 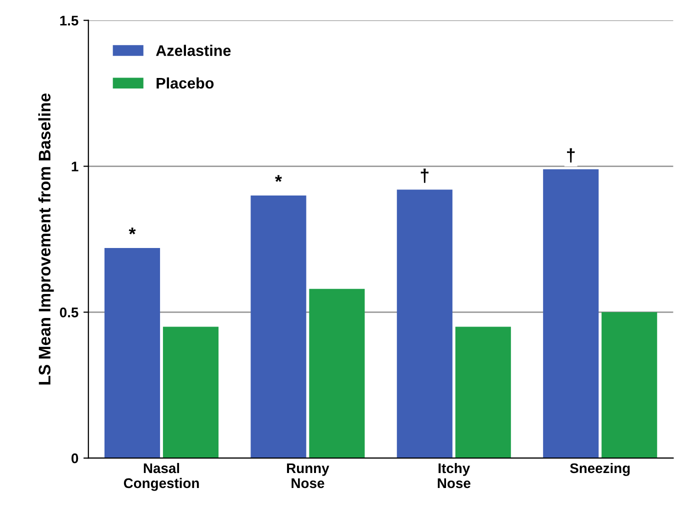 What do you see at coordinates (185, 83) in the screenshot?
I see `legend-label: Placebo` at bounding box center [185, 83].